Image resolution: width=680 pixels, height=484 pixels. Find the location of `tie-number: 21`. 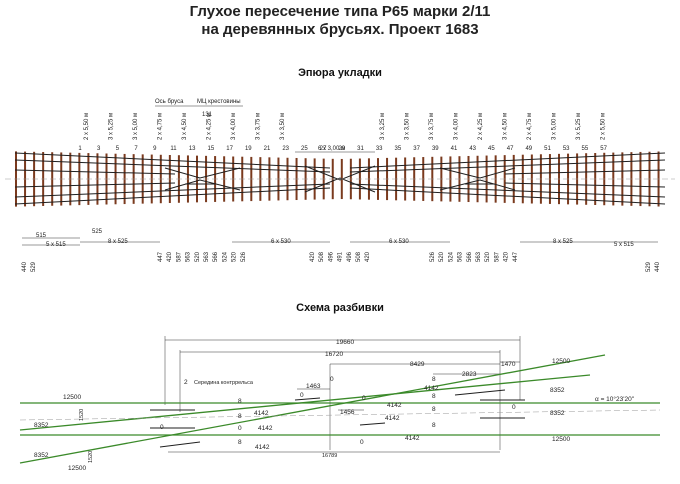

tie-number: 21 is located at coordinates (267, 149).